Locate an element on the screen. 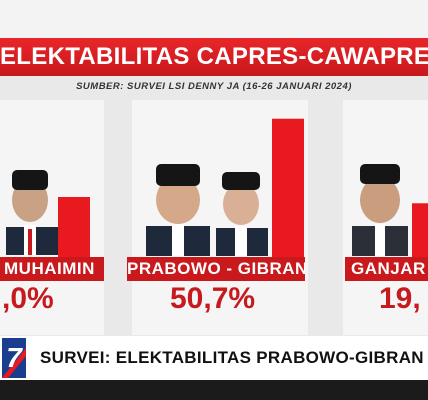  top-strip is located at coordinates (214, 19).